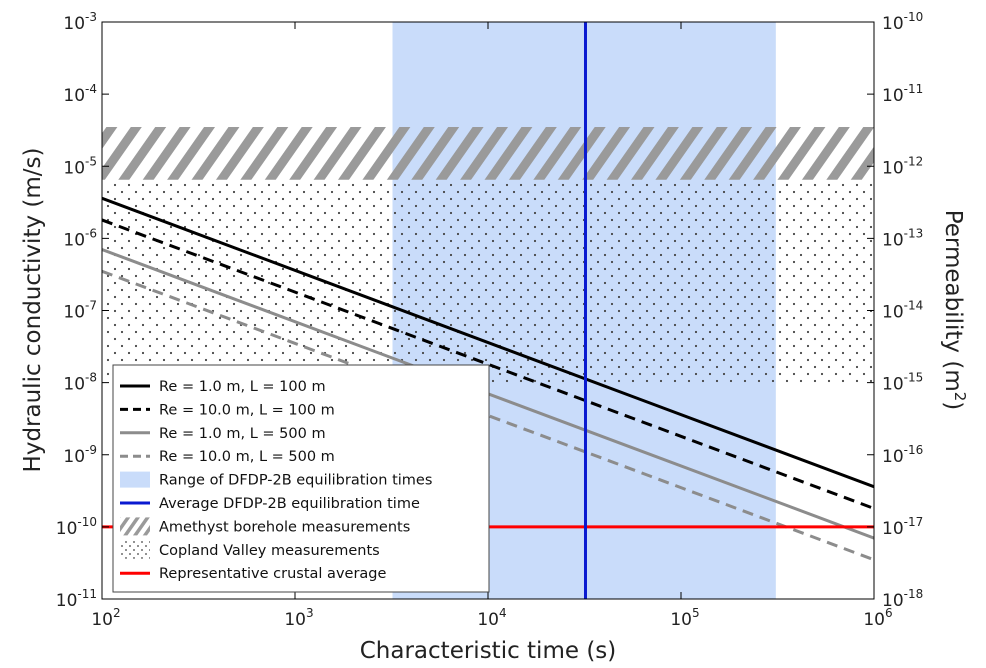 The width and height of the screenshot is (986, 668). Describe the element at coordinates (953, 405) in the screenshot. I see `y2-axis-title-close: )` at that location.